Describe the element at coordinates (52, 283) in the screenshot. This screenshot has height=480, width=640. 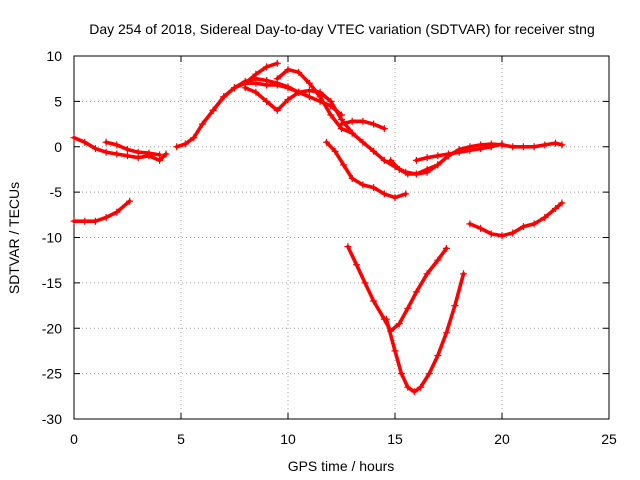
I see `y-tick-label: -15` at that location.